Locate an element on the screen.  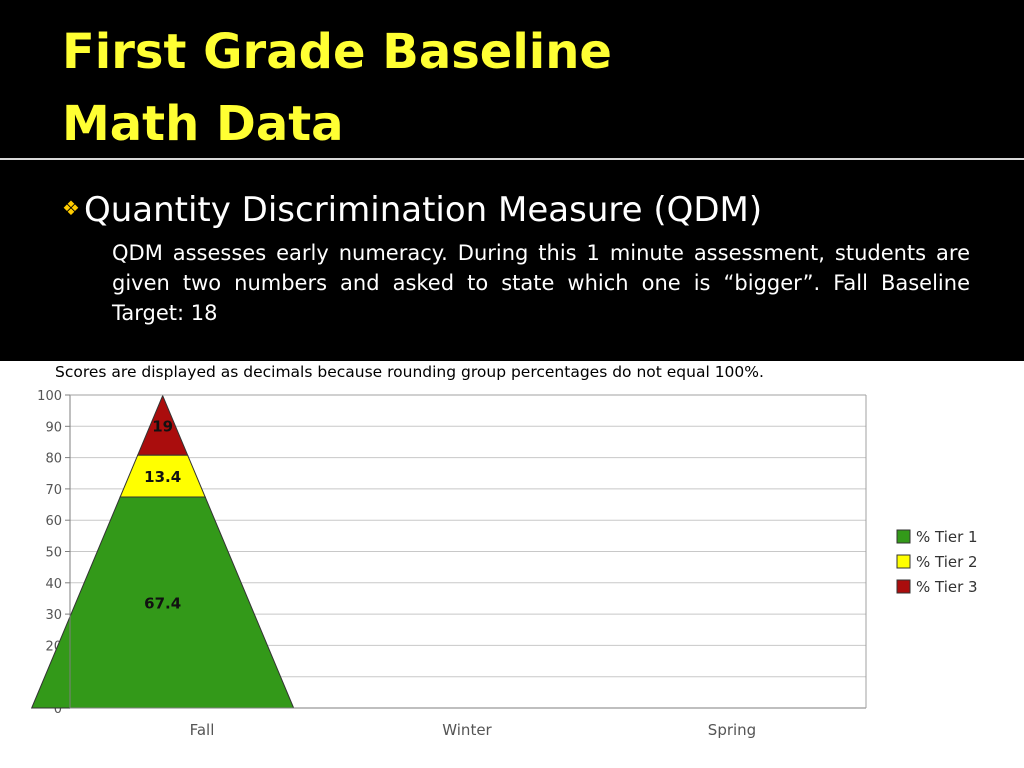
data-label: 19 is located at coordinates (162, 426).